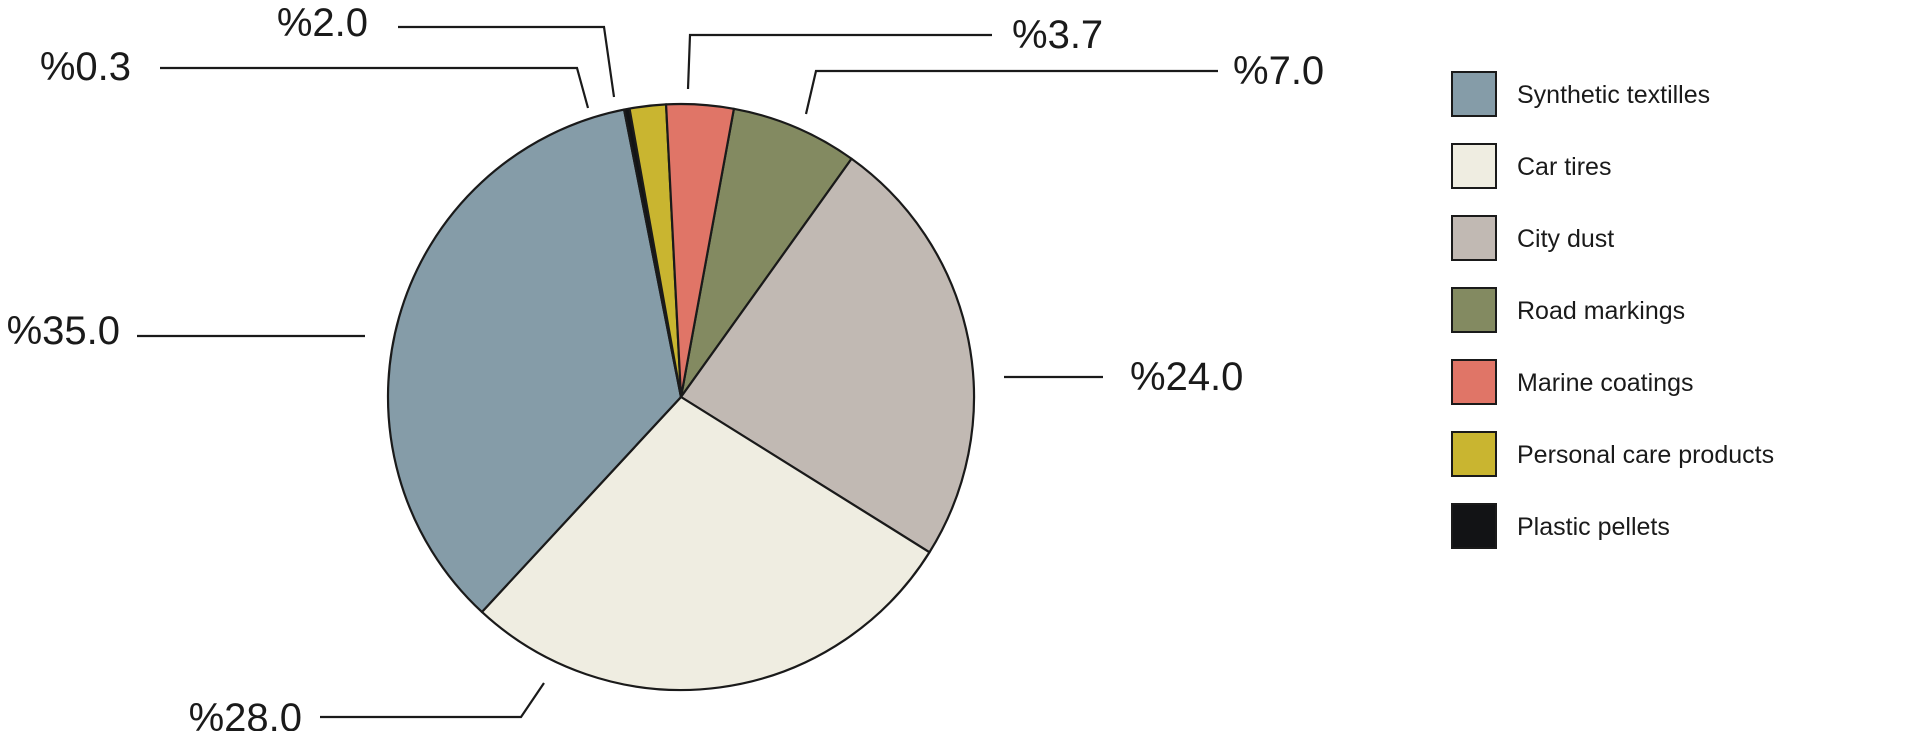  Describe the element at coordinates (1565, 239) in the screenshot. I see `legend-label-city-dust: City dust` at that location.